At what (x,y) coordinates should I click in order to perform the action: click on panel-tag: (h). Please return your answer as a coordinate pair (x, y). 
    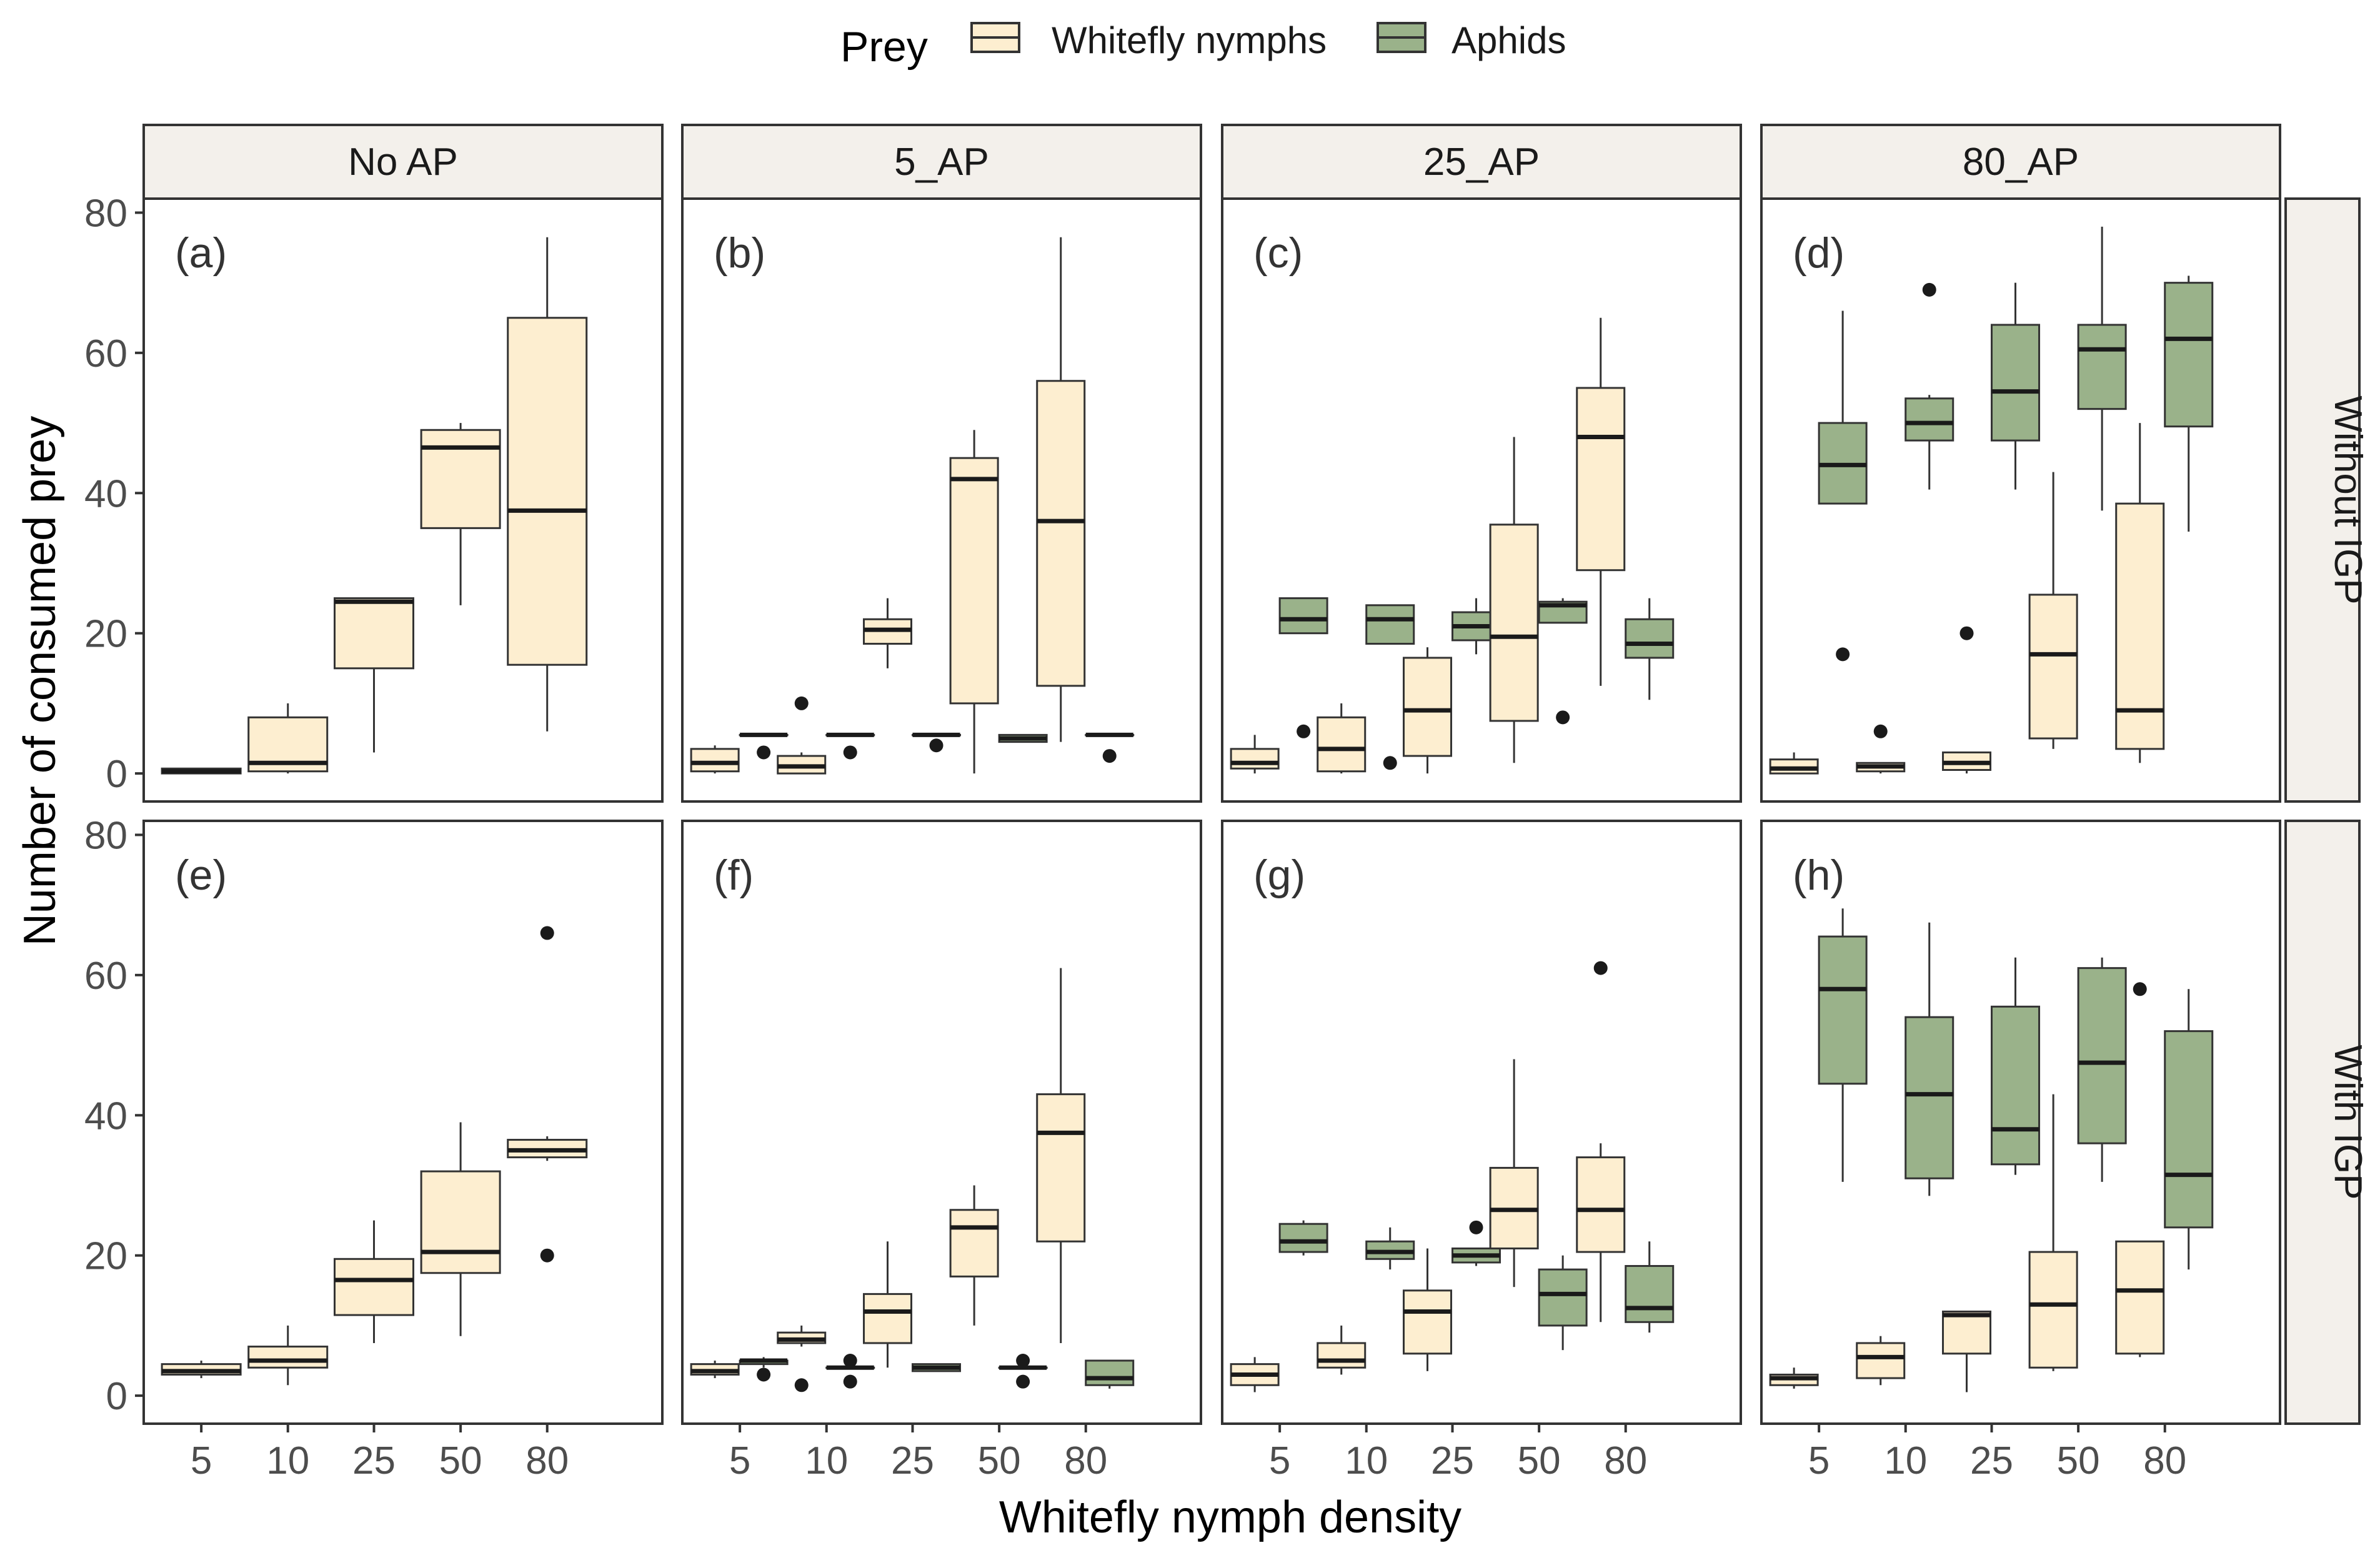
    Looking at the image, I should click on (1819, 875).